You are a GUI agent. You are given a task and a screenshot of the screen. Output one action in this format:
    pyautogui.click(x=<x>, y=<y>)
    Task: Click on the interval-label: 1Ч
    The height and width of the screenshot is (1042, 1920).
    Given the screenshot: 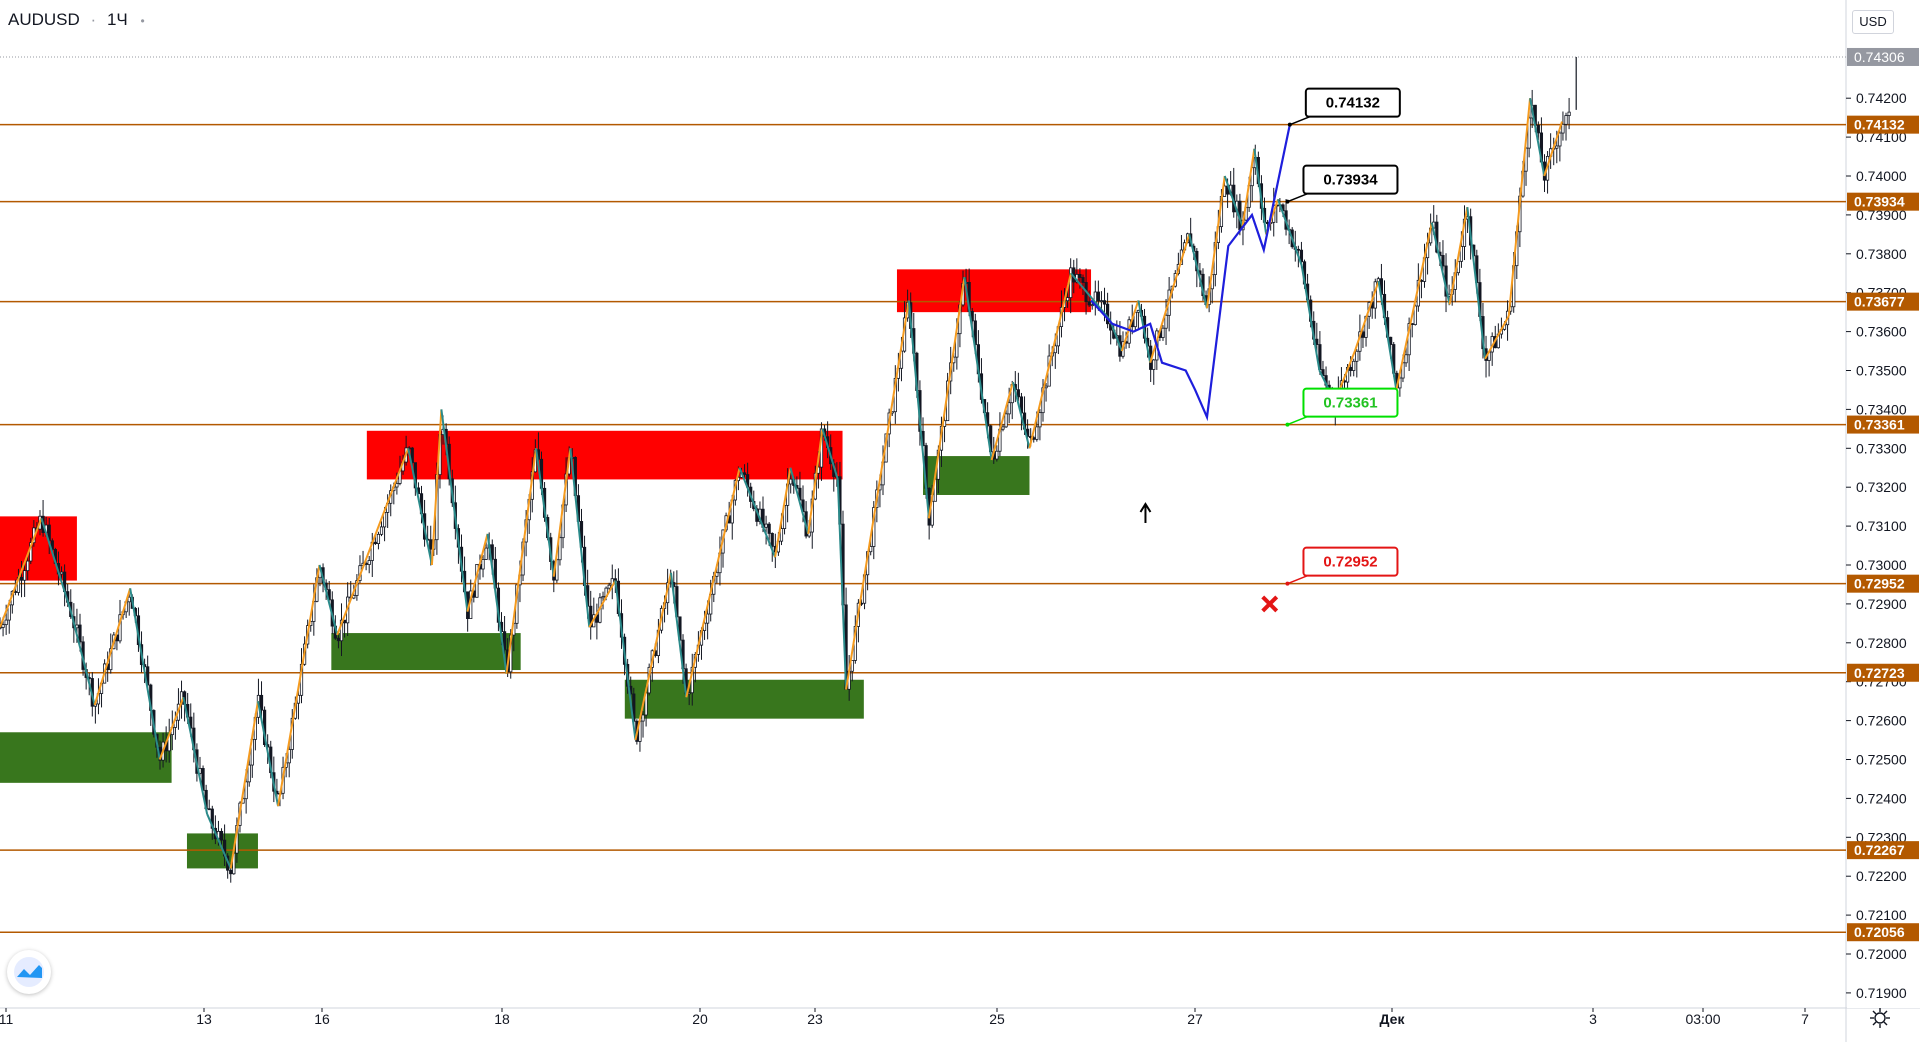 What is the action you would take?
    pyautogui.click(x=117, y=19)
    